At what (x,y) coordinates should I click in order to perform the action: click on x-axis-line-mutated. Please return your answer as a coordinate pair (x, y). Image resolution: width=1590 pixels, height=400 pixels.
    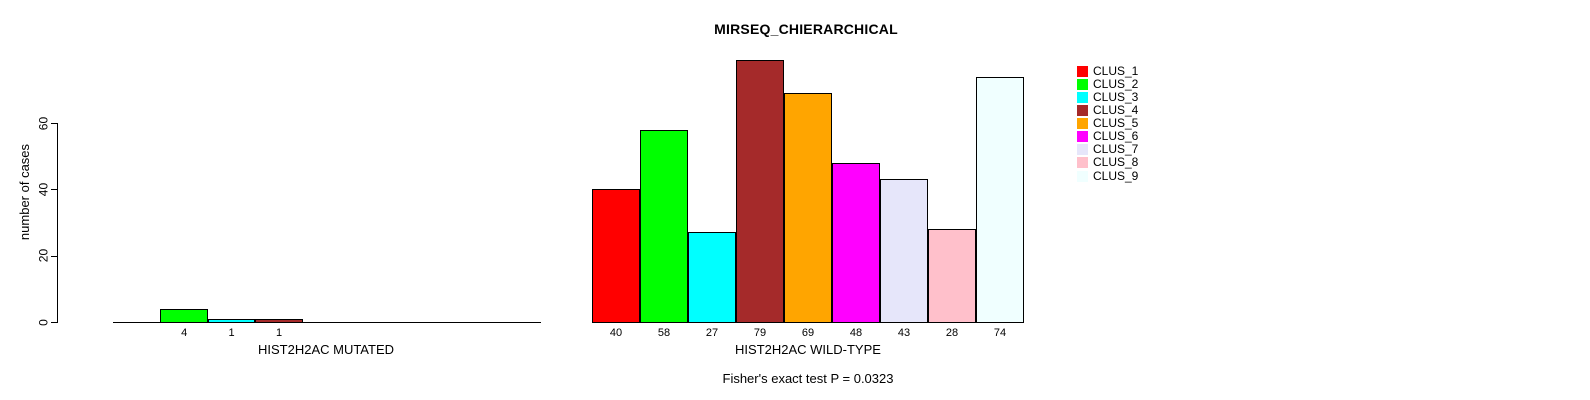
    Looking at the image, I should click on (327, 322).